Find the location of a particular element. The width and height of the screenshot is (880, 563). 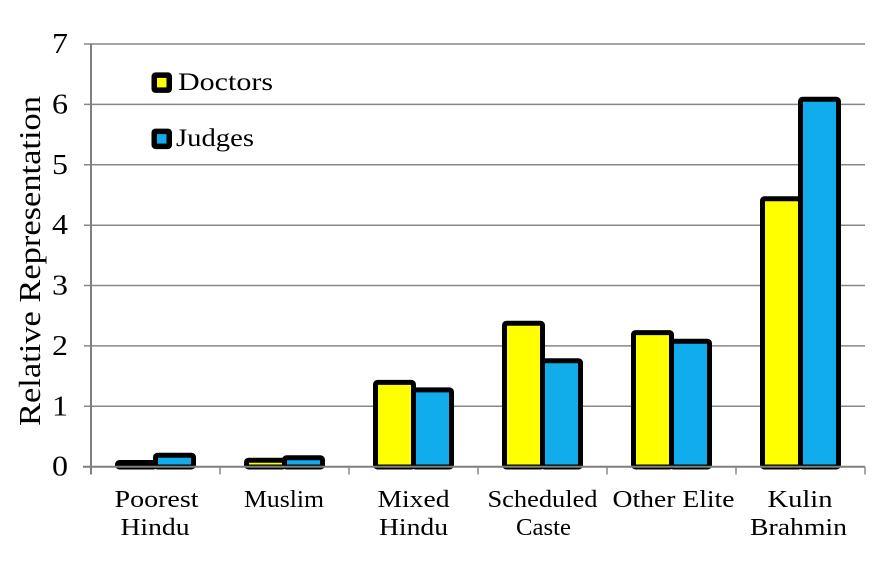

svg-text: Doctors is located at coordinates (225, 82).